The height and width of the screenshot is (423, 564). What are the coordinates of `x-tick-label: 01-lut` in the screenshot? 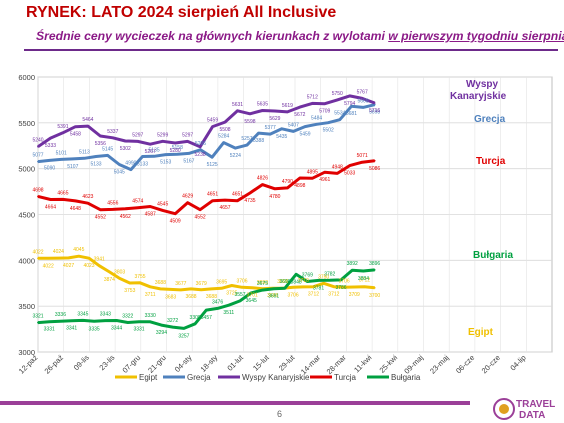 It's located at (235, 362).